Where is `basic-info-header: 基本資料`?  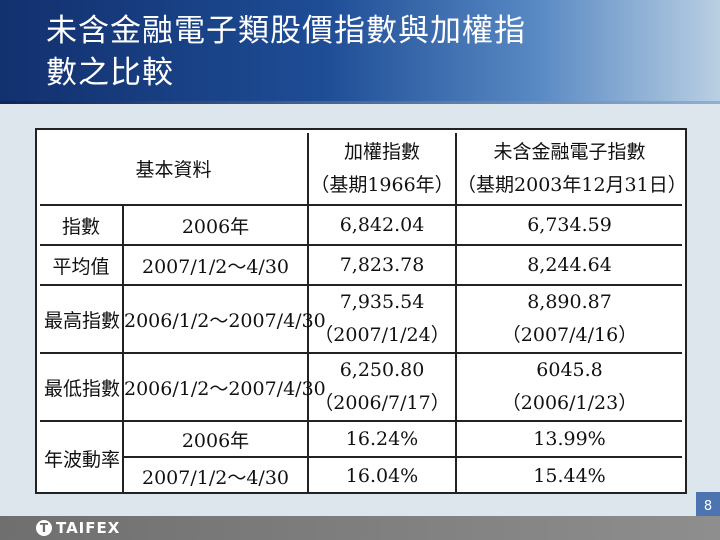
basic-info-header: 基本資料 is located at coordinates (175, 169).